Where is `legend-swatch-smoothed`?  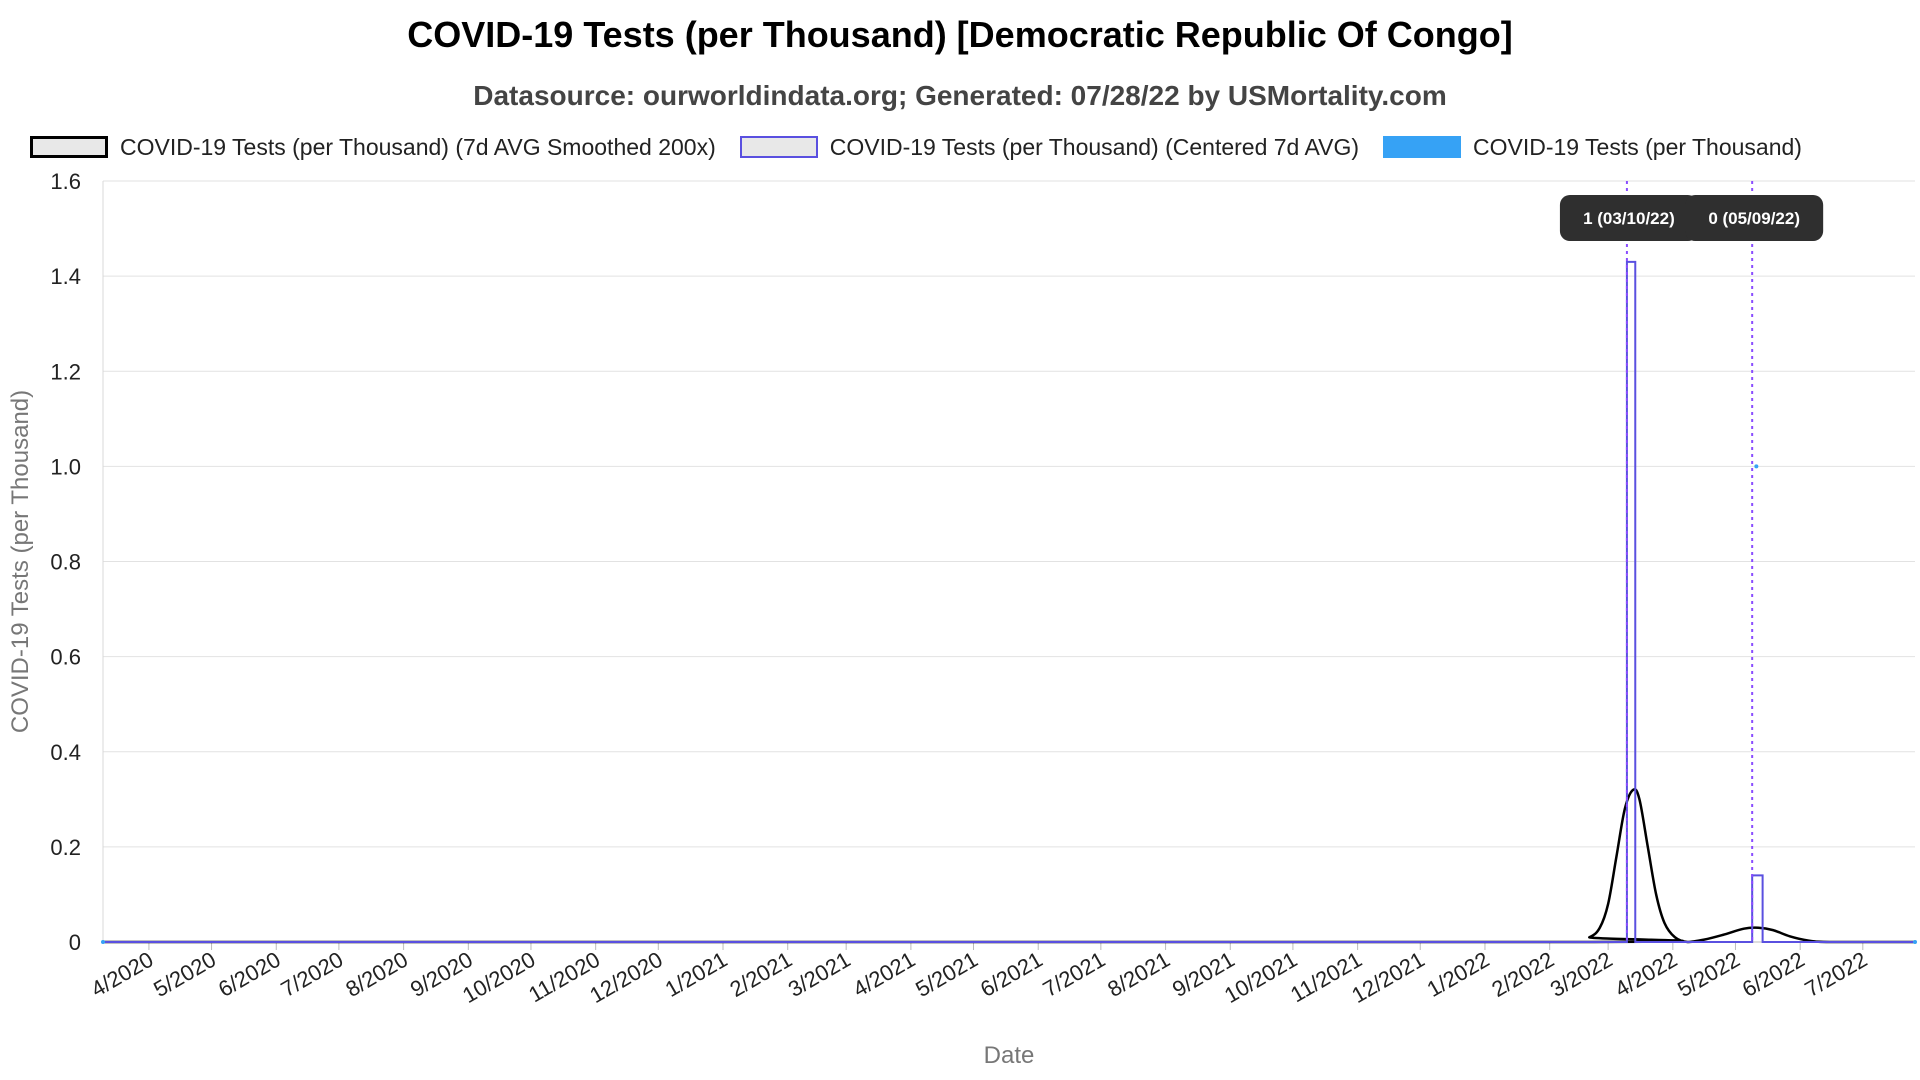 legend-swatch-smoothed is located at coordinates (69, 147).